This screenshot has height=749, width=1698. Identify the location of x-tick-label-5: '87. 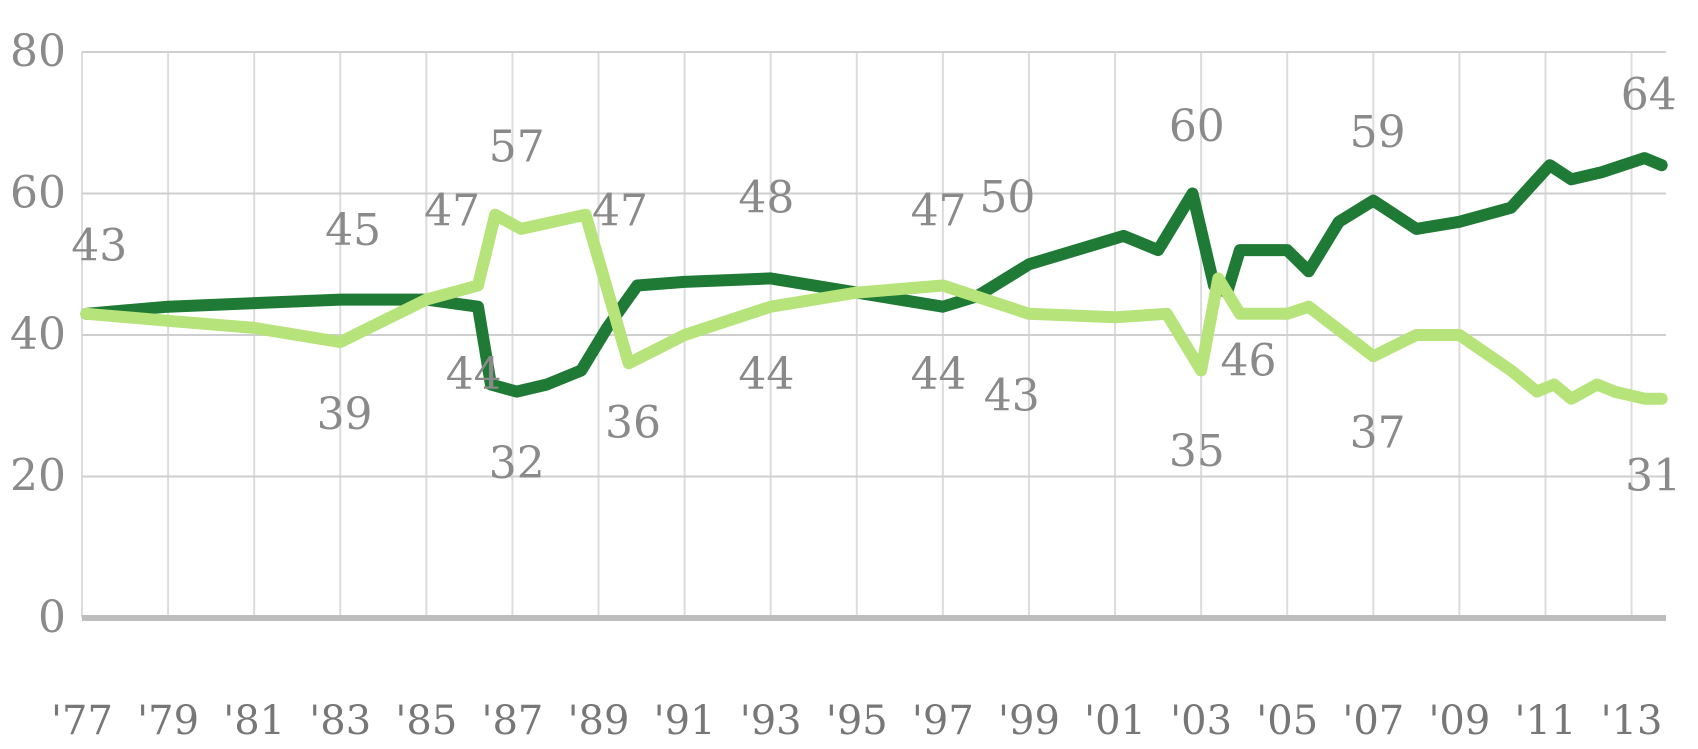
(512, 721).